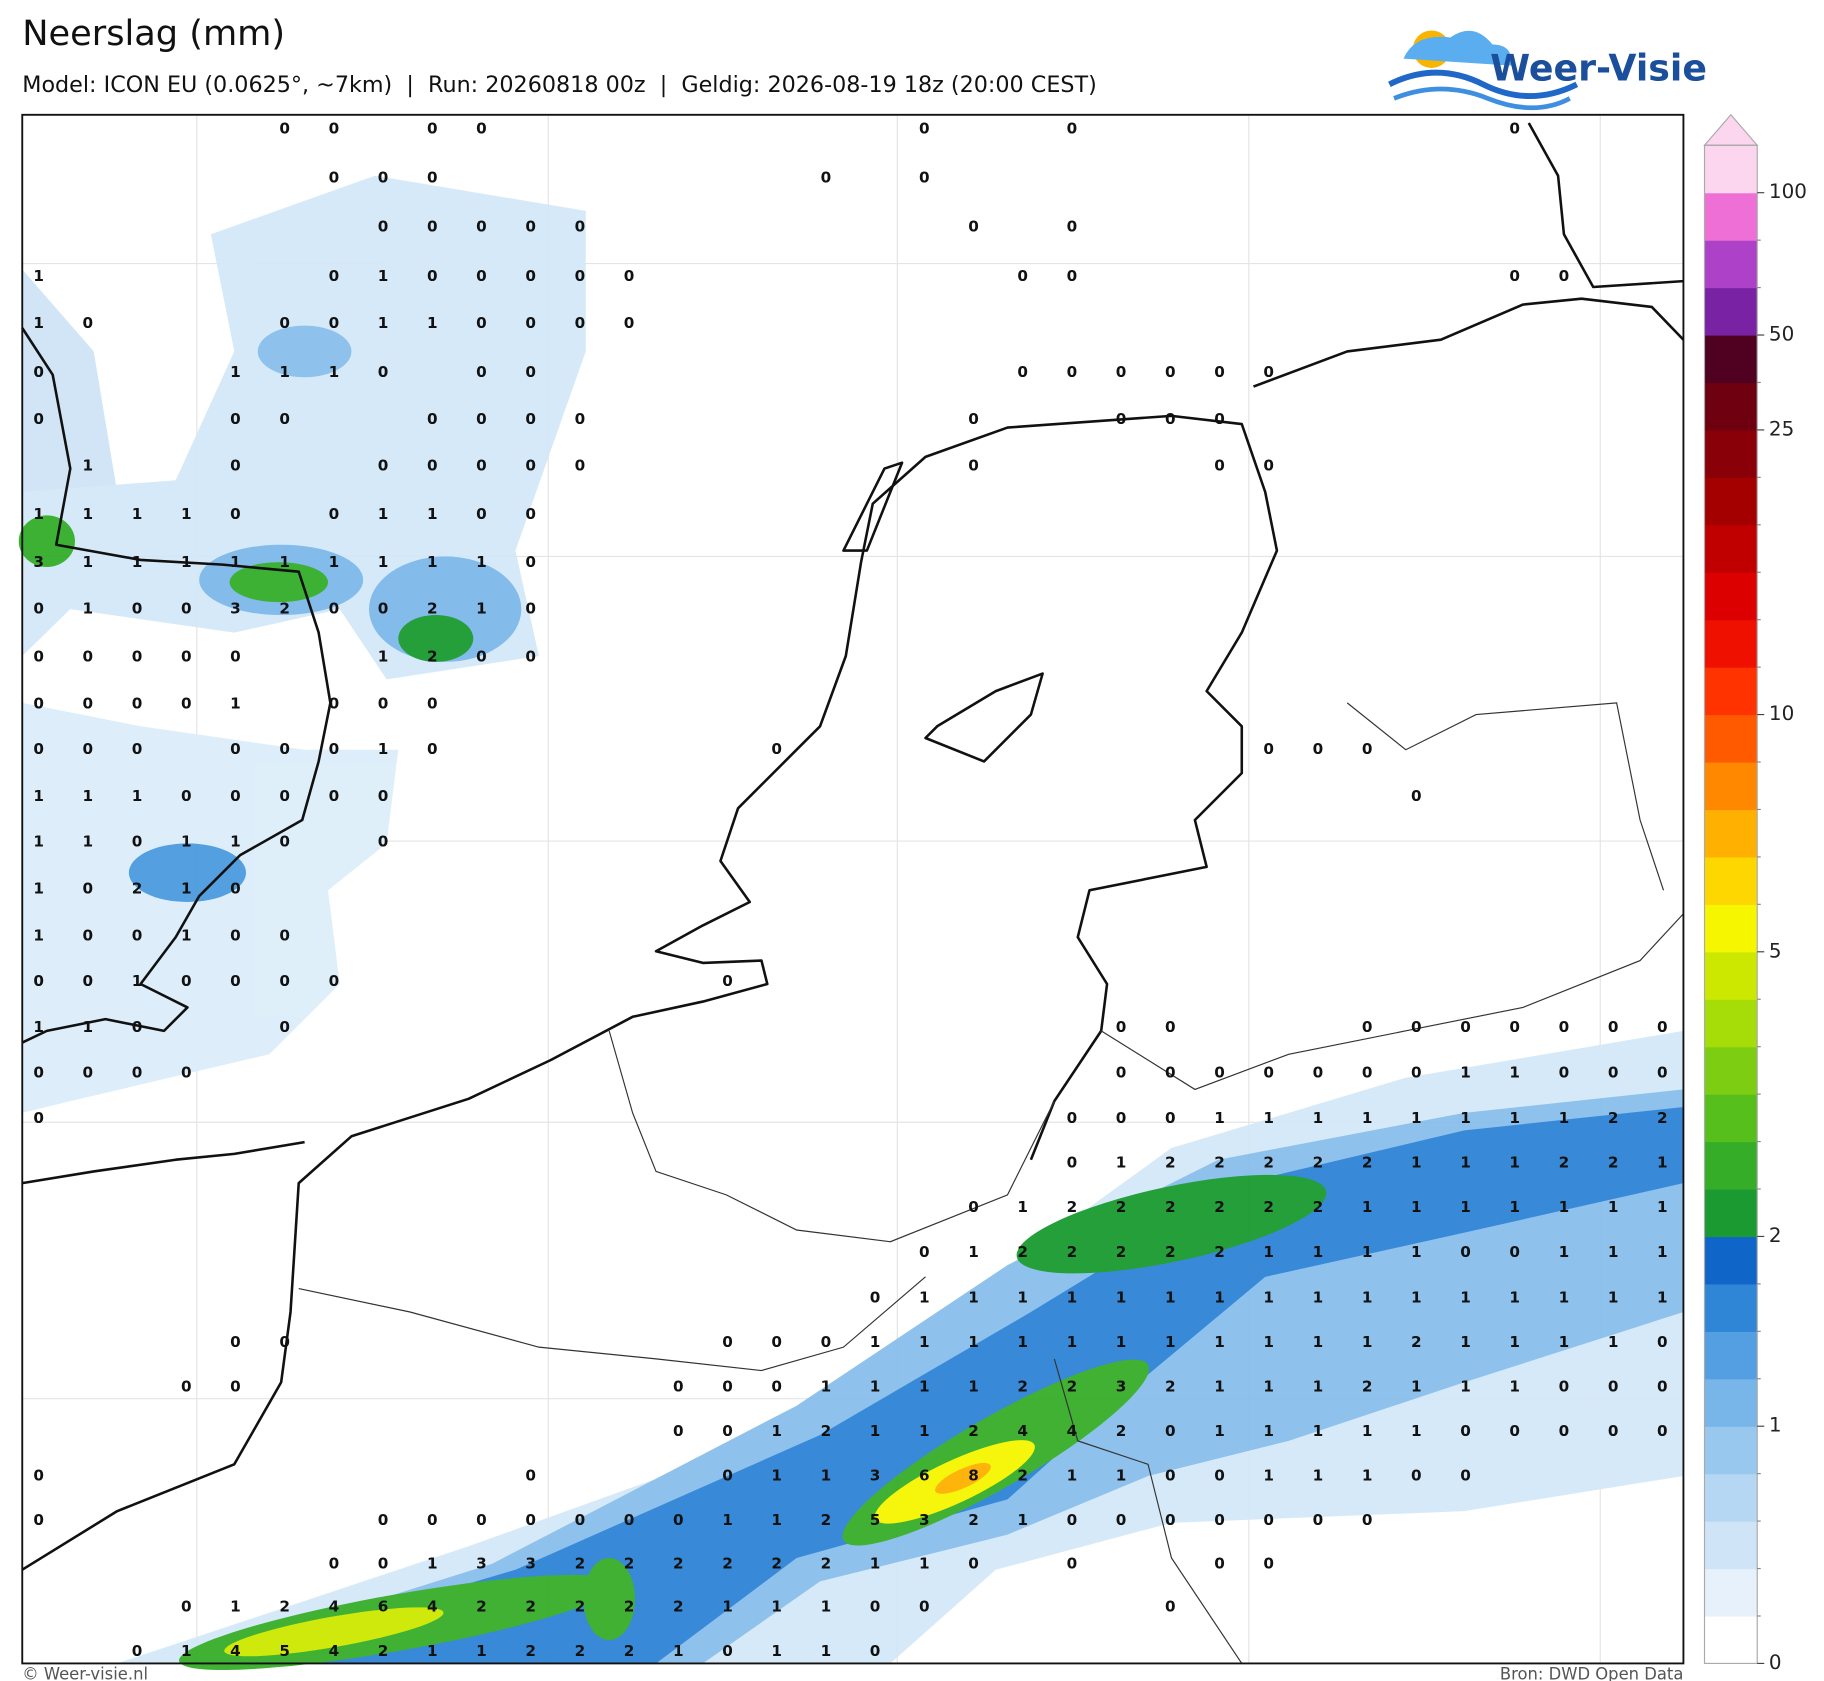  I want to click on footer-source: Bron: DWD Open Data, so click(1592, 1673).